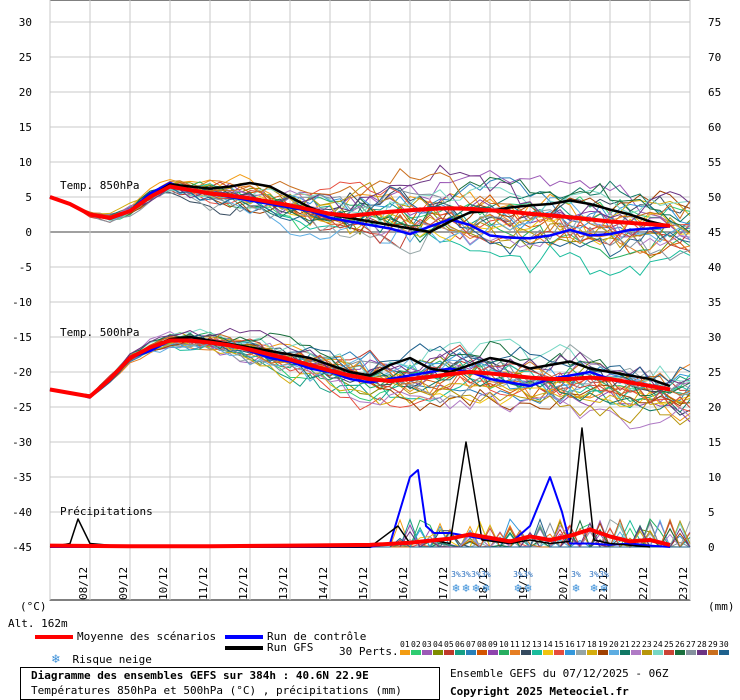 Image resolution: width=740 pixels, height=700 pixels. I want to click on right-tick-label: 50, so click(714, 197).